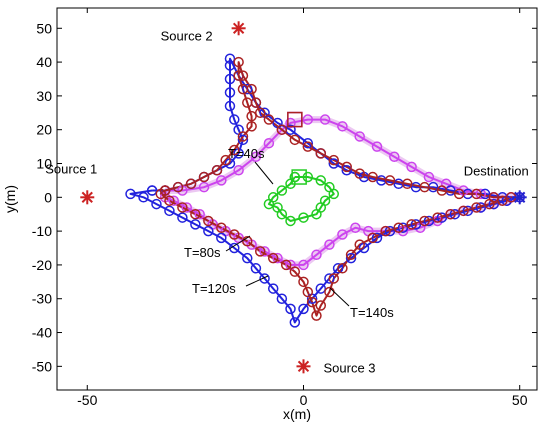 This screenshot has height=428, width=550. Describe the element at coordinates (48, 197) in the screenshot. I see `y-tick-label: 0` at that location.